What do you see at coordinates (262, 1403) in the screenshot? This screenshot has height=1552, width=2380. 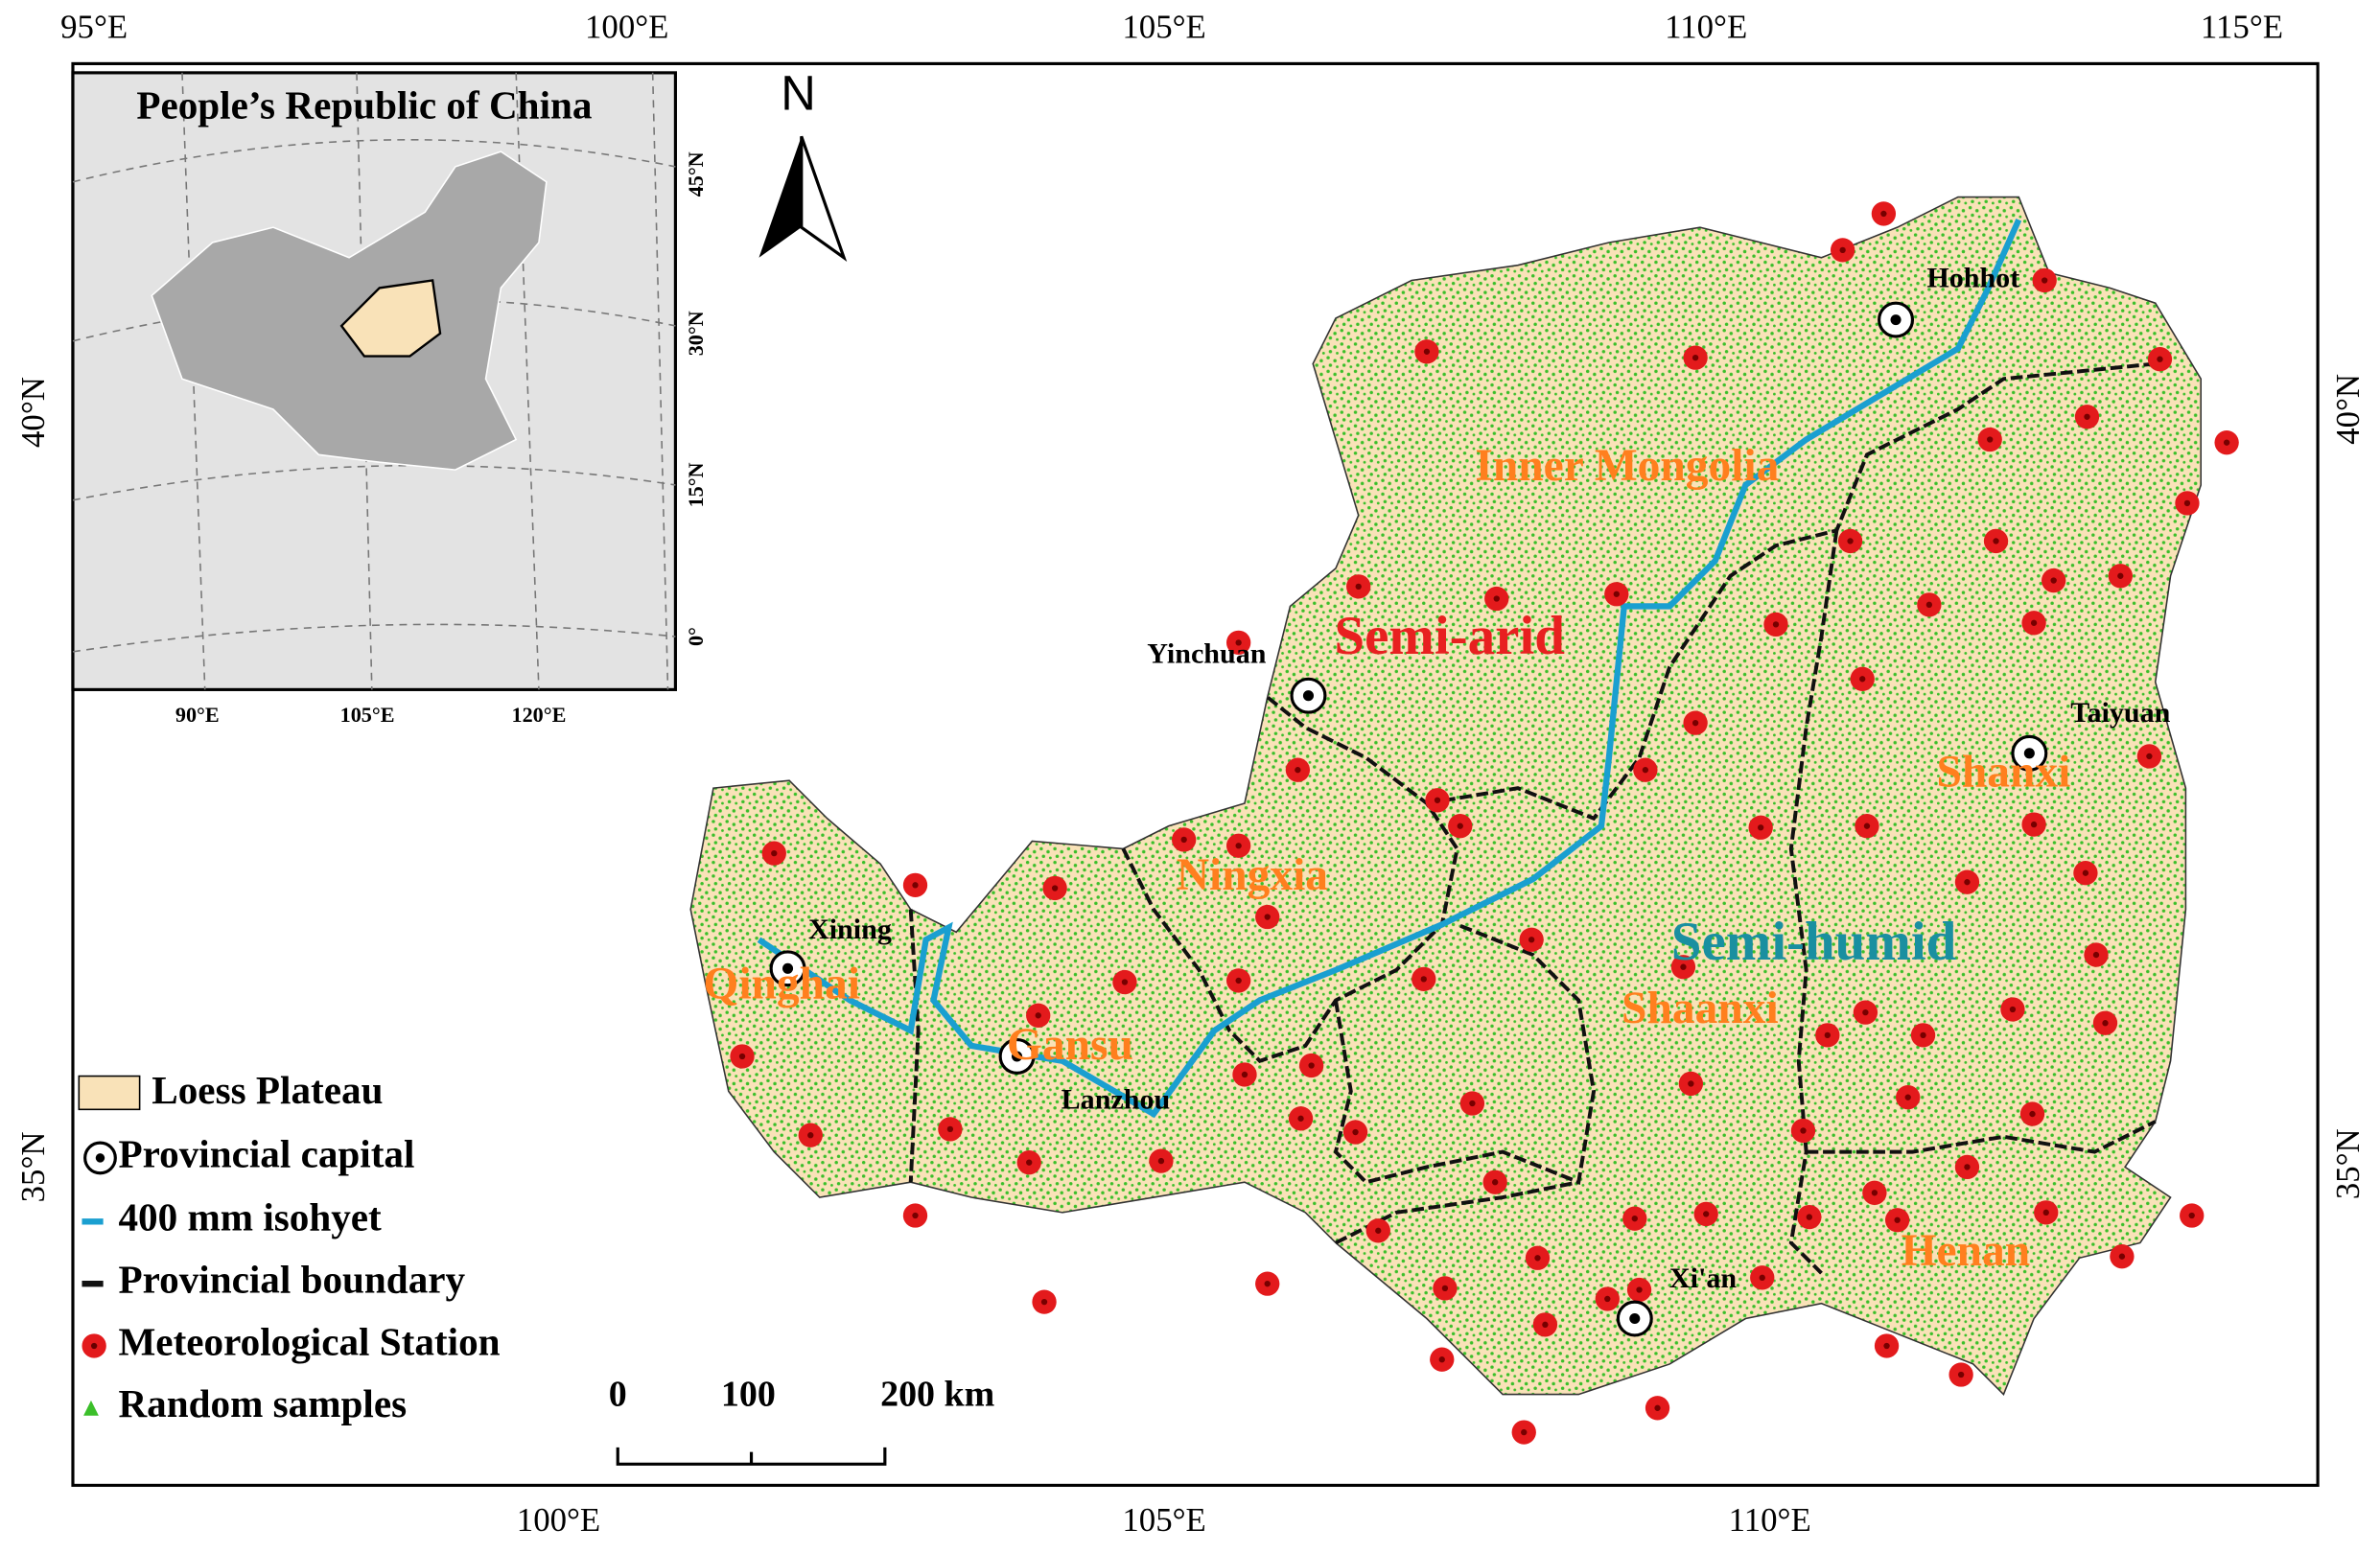 I see `legend-label: Random samples` at bounding box center [262, 1403].